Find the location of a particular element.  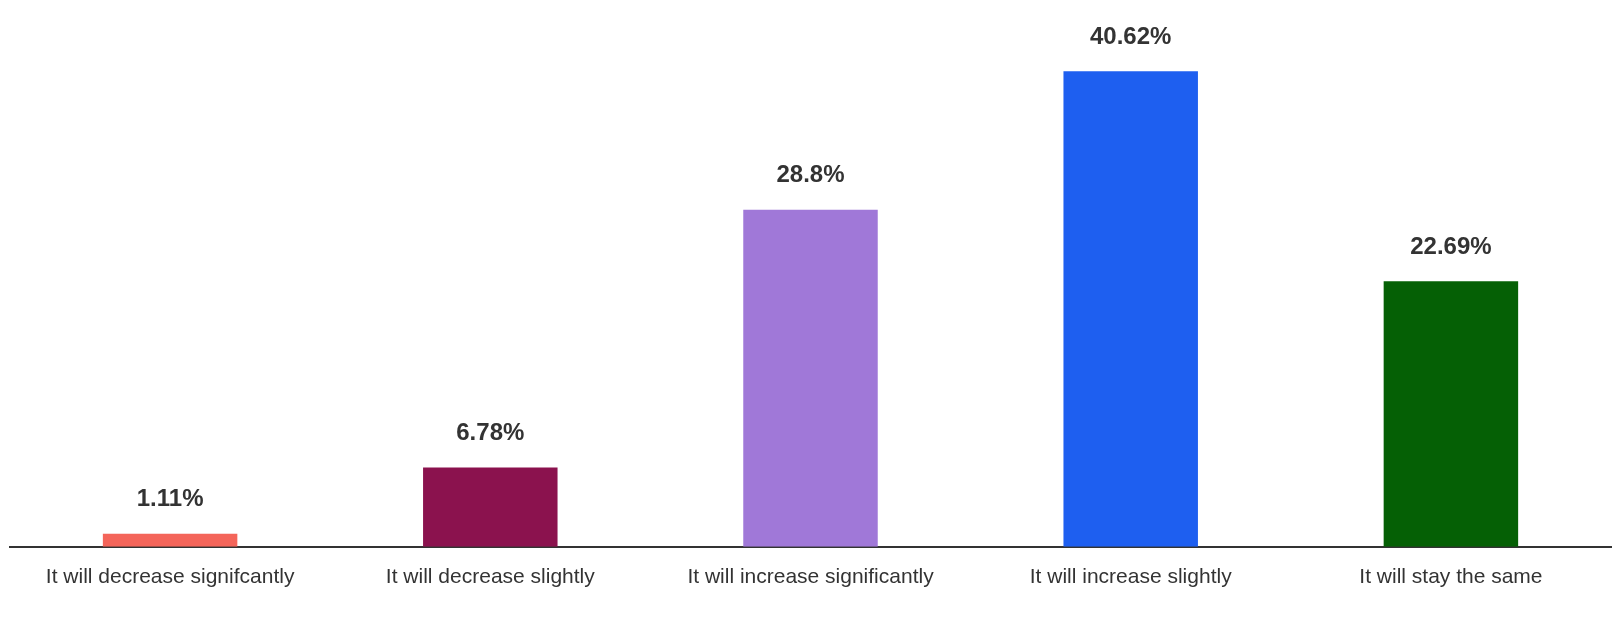

data-label: 40.62% is located at coordinates (1131, 35).